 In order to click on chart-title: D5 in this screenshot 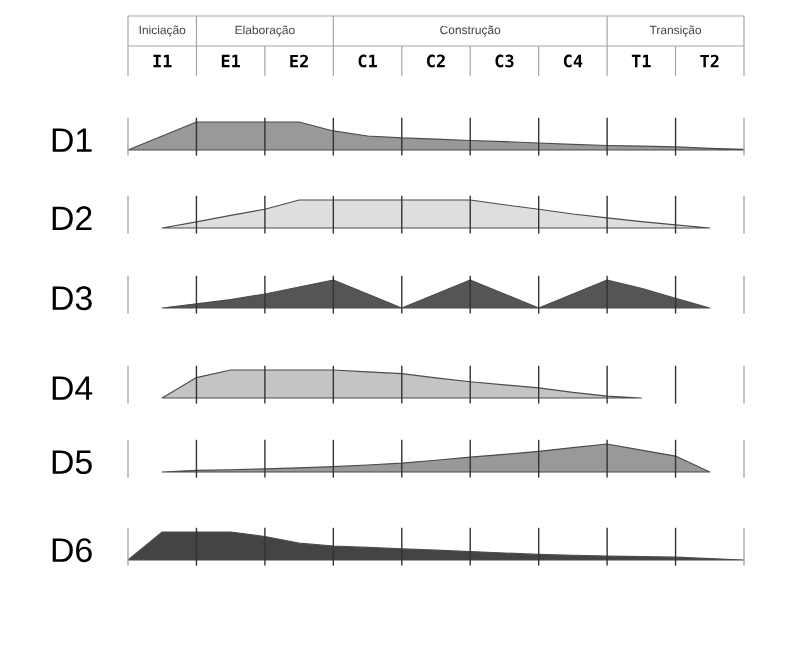, I will do `click(72, 462)`.